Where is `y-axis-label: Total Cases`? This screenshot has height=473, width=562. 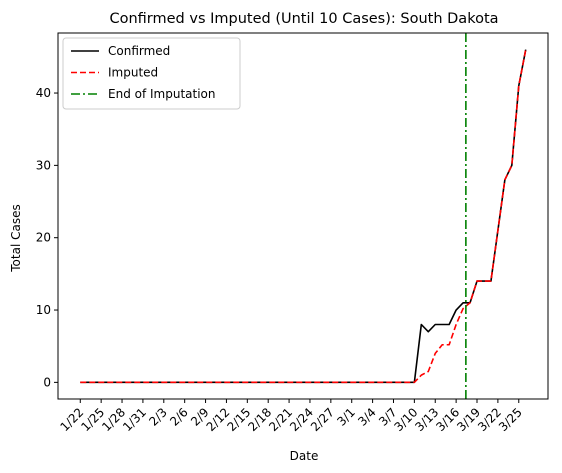 y-axis-label: Total Cases is located at coordinates (16, 238).